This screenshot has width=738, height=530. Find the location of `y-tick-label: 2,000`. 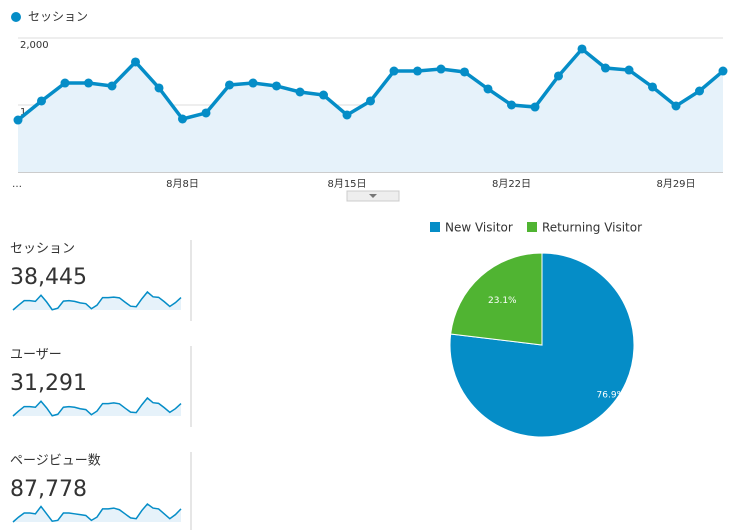

y-tick-label: 2,000 is located at coordinates (34, 45).